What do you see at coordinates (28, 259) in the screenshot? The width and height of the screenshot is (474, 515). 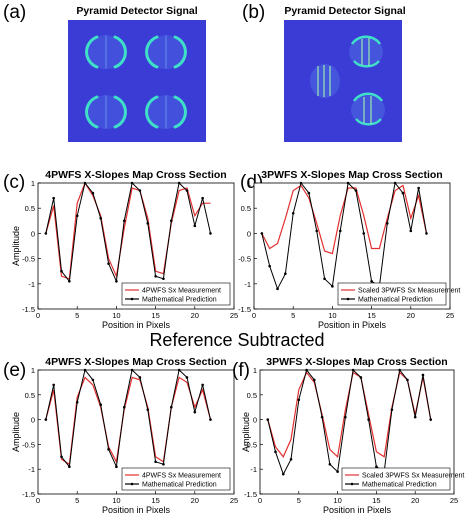 I see `y-tick-label: -0.5` at bounding box center [28, 259].